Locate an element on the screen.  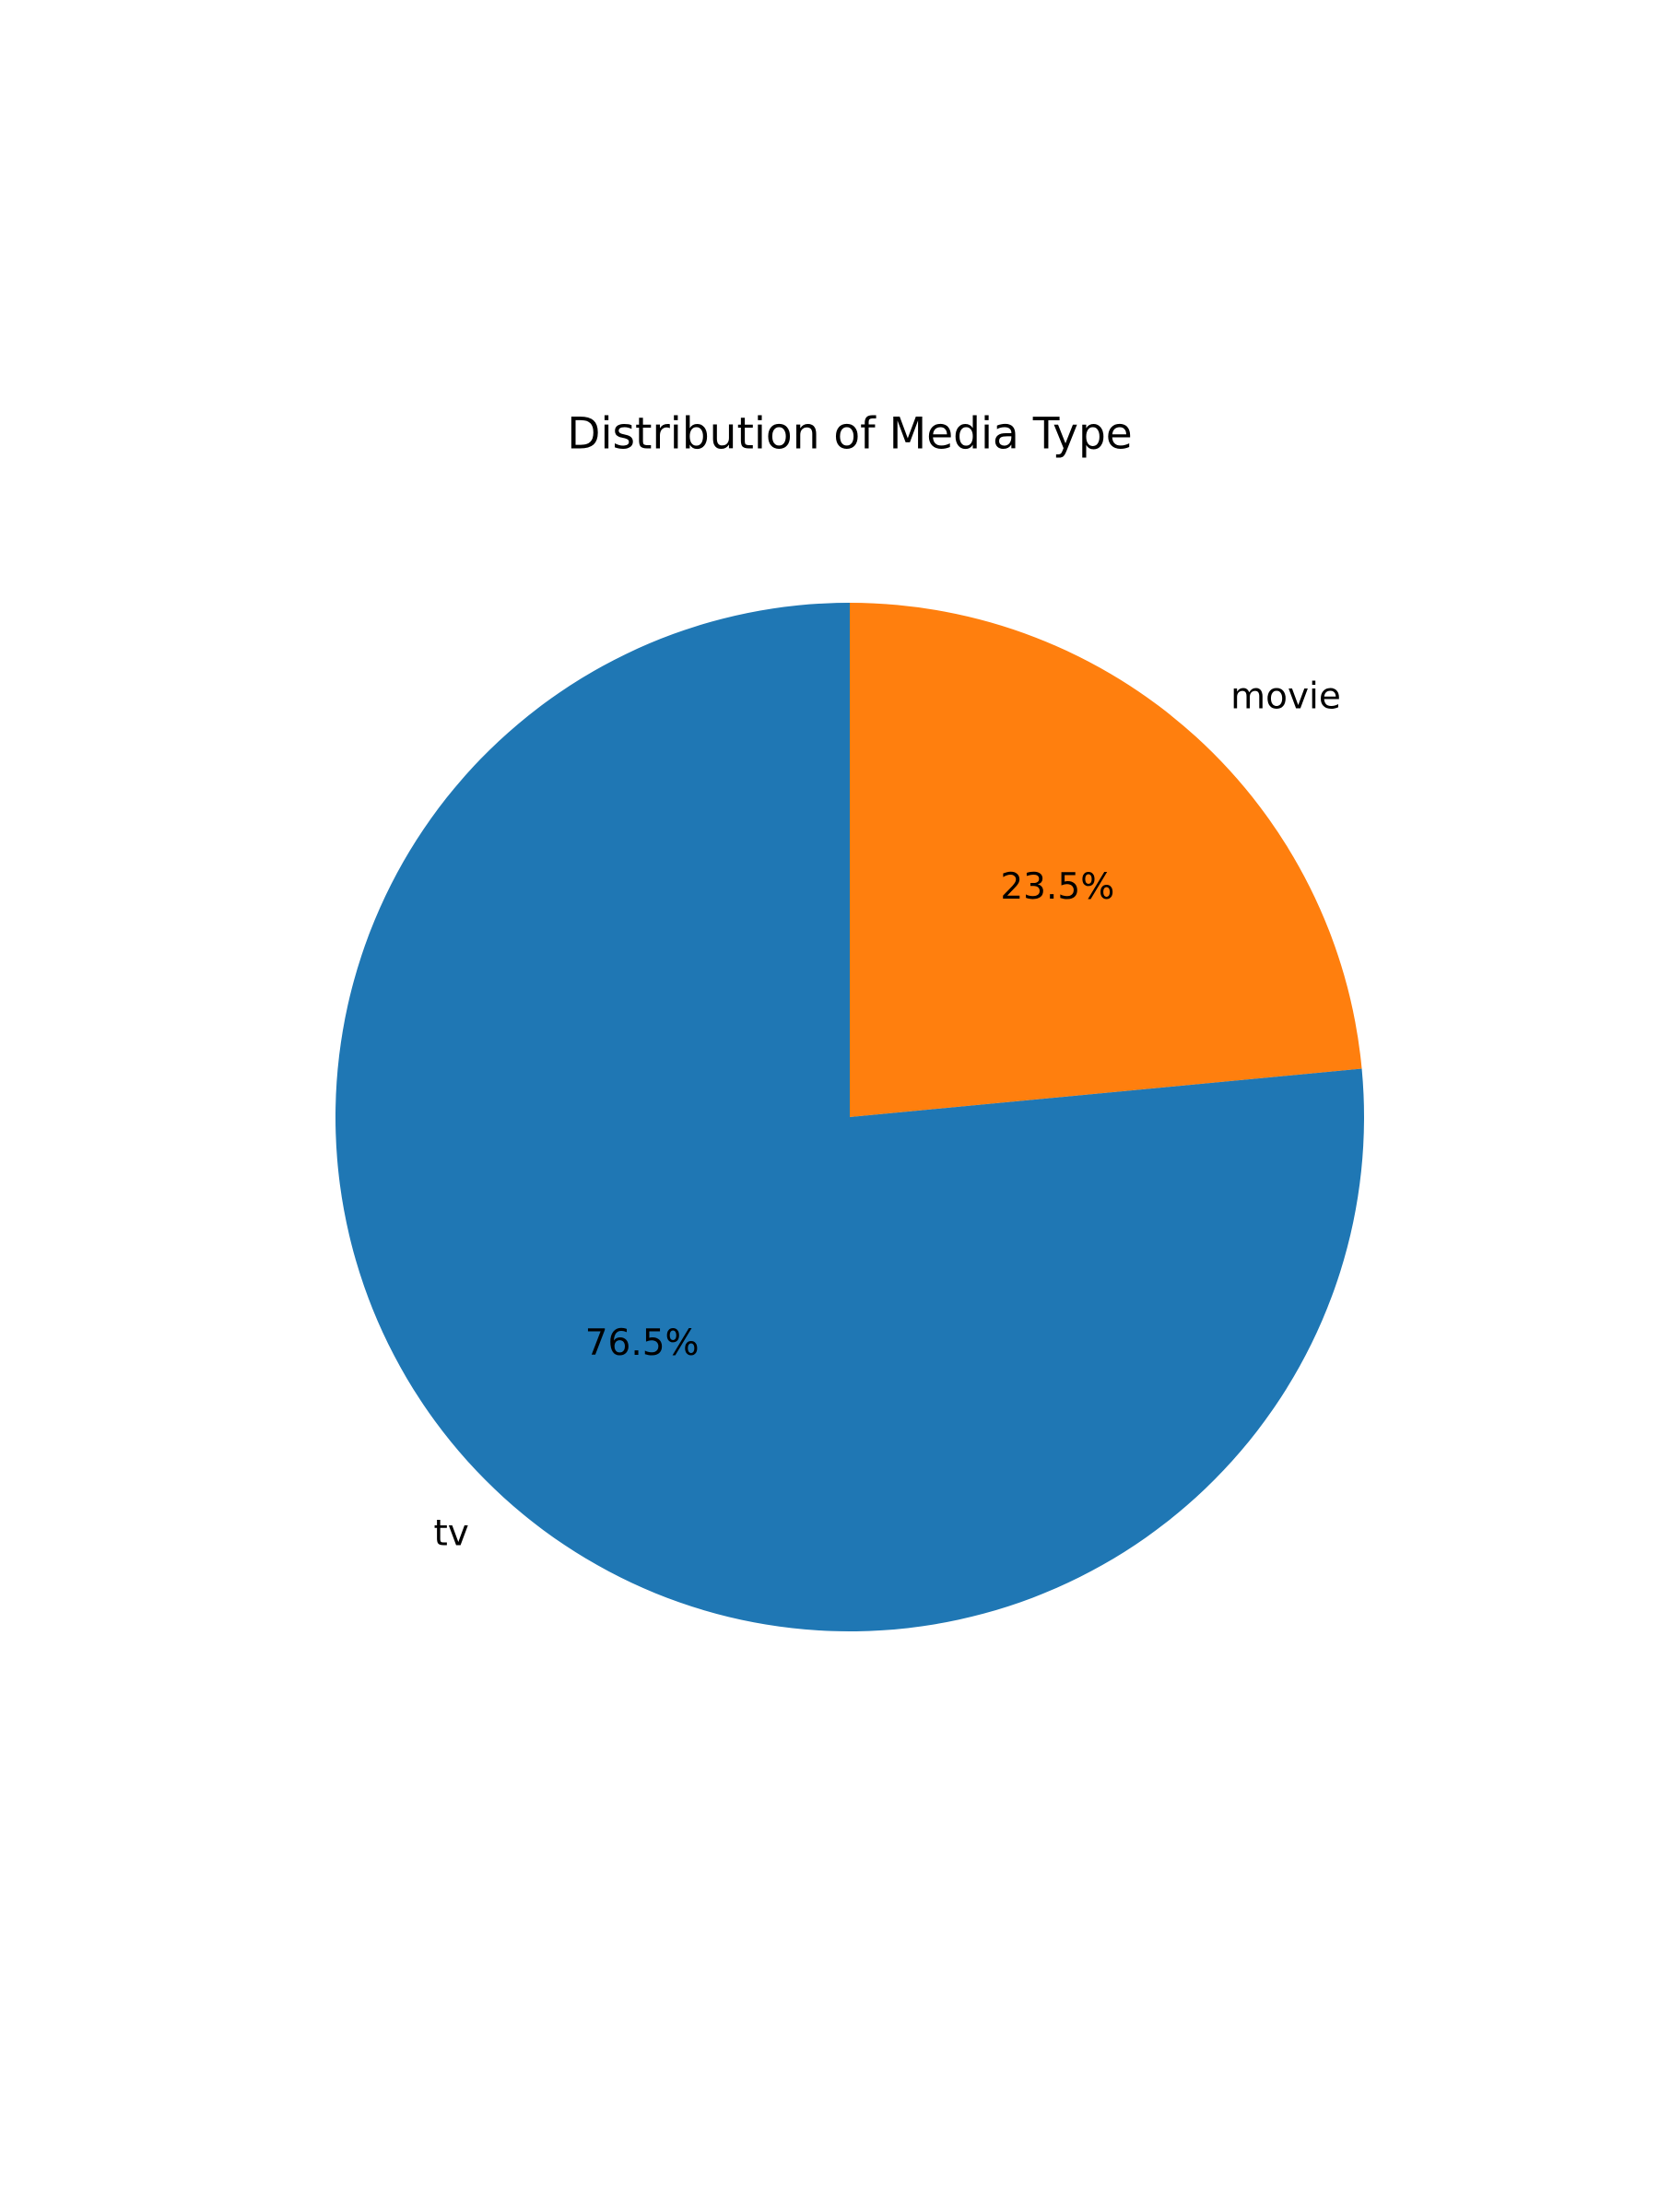
slice-label-tv: tv is located at coordinates (451, 1533).